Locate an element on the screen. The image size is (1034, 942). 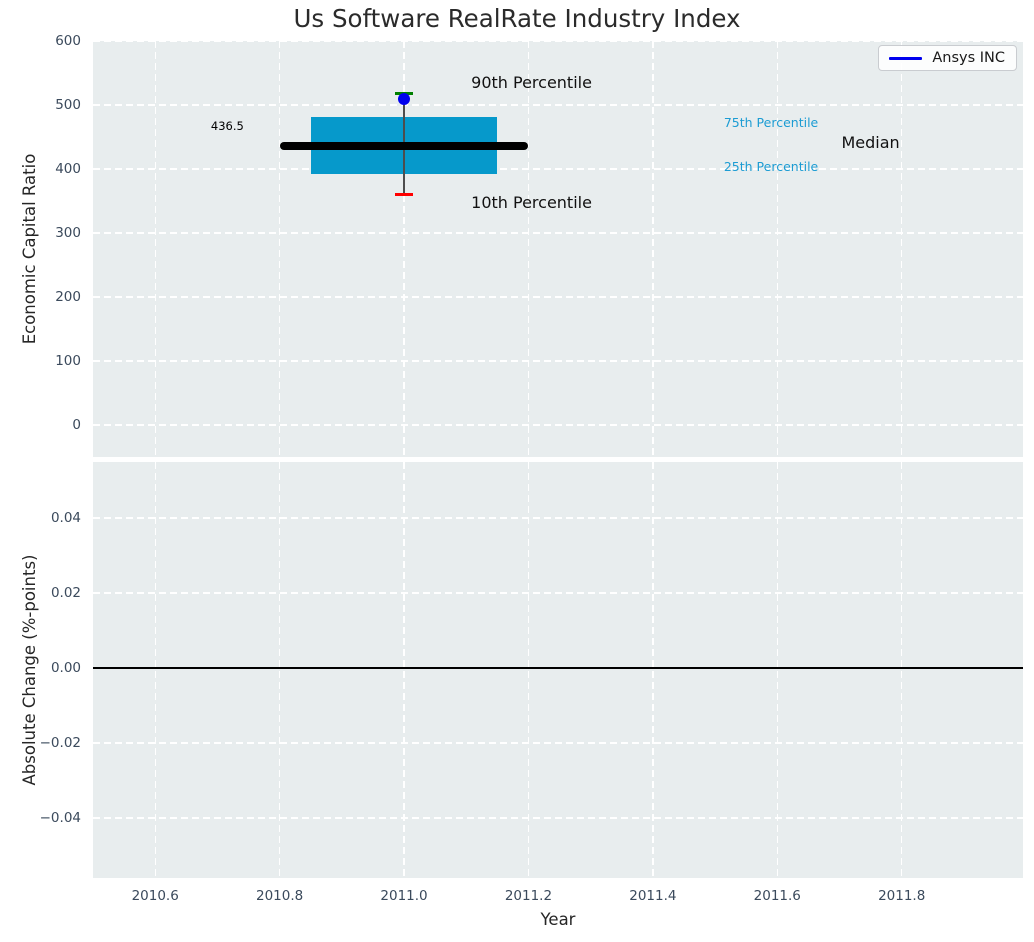
p10-cap is located at coordinates (404, 195).